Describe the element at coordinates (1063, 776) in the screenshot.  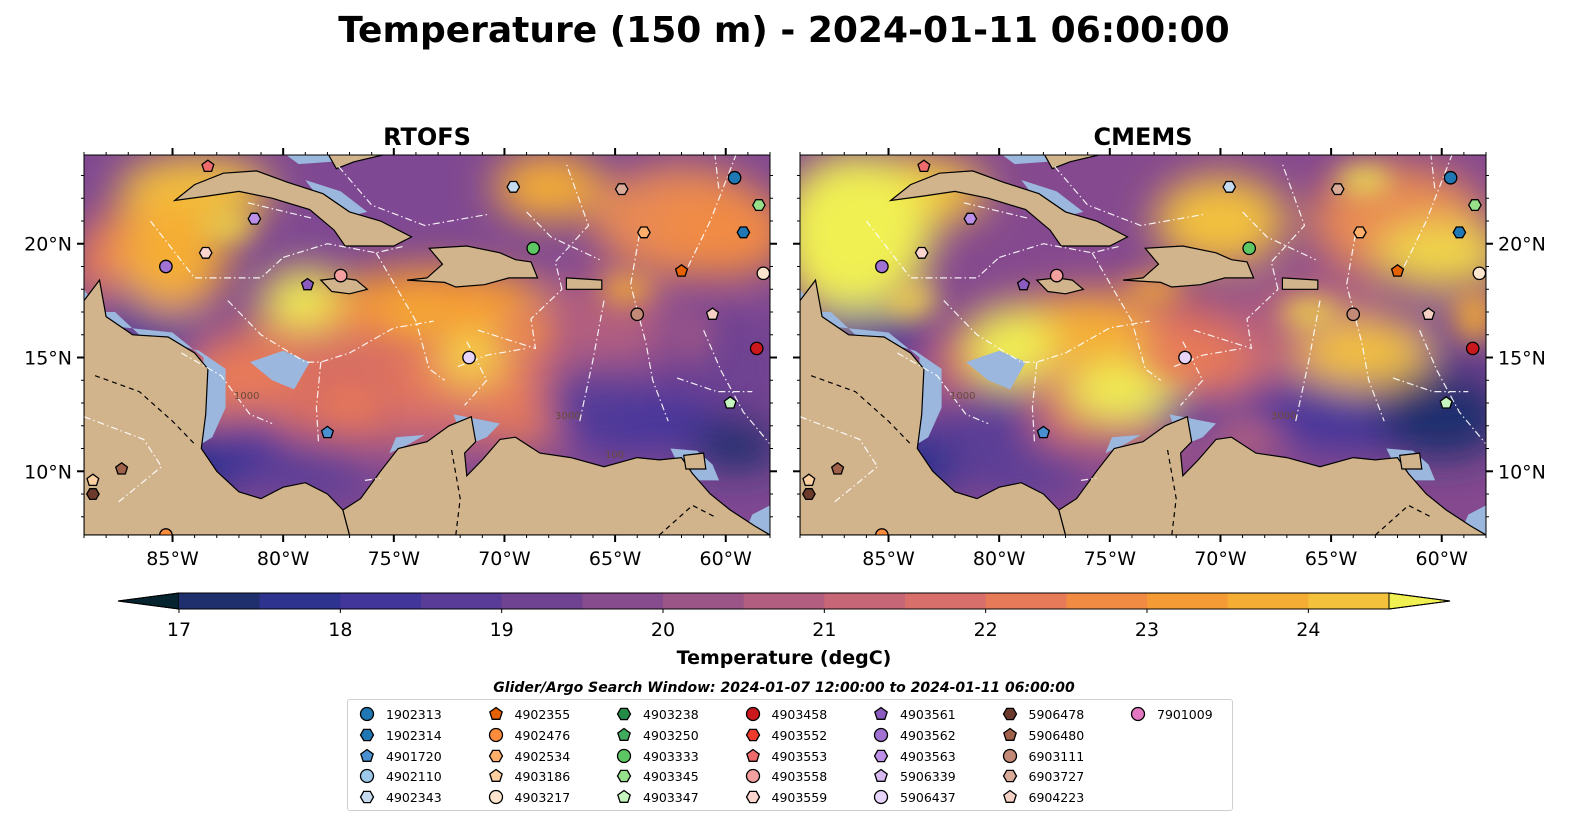
I see `legend-entry-6903727: 6903727` at that location.